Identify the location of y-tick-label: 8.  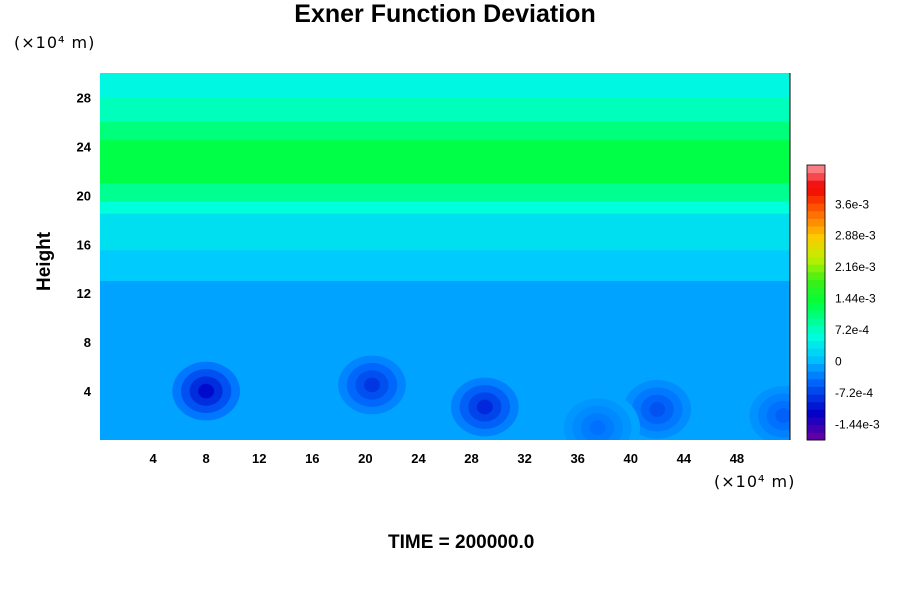
(87, 342).